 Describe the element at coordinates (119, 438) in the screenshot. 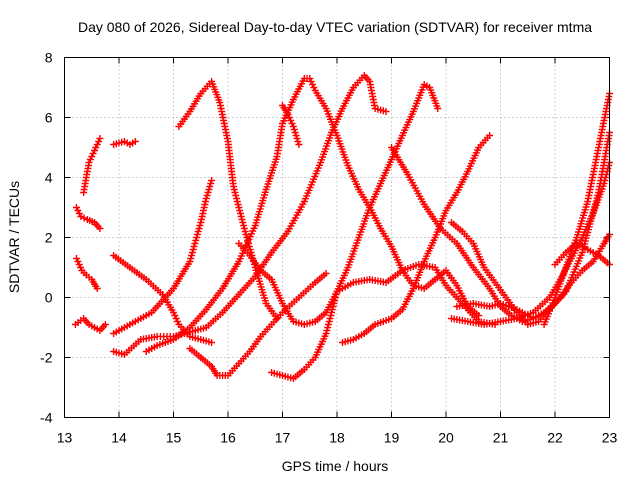

I see `x-tick-label: 14` at that location.